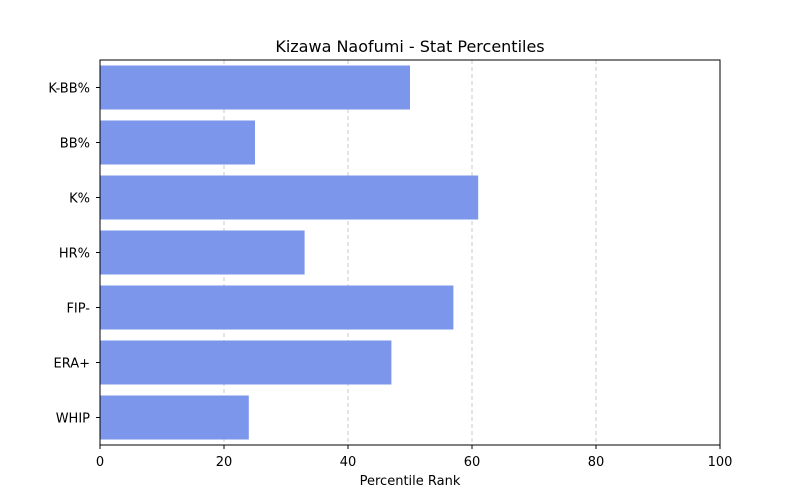 The image size is (800, 500). Describe the element at coordinates (79, 199) in the screenshot. I see `y-tick-label: K%` at that location.